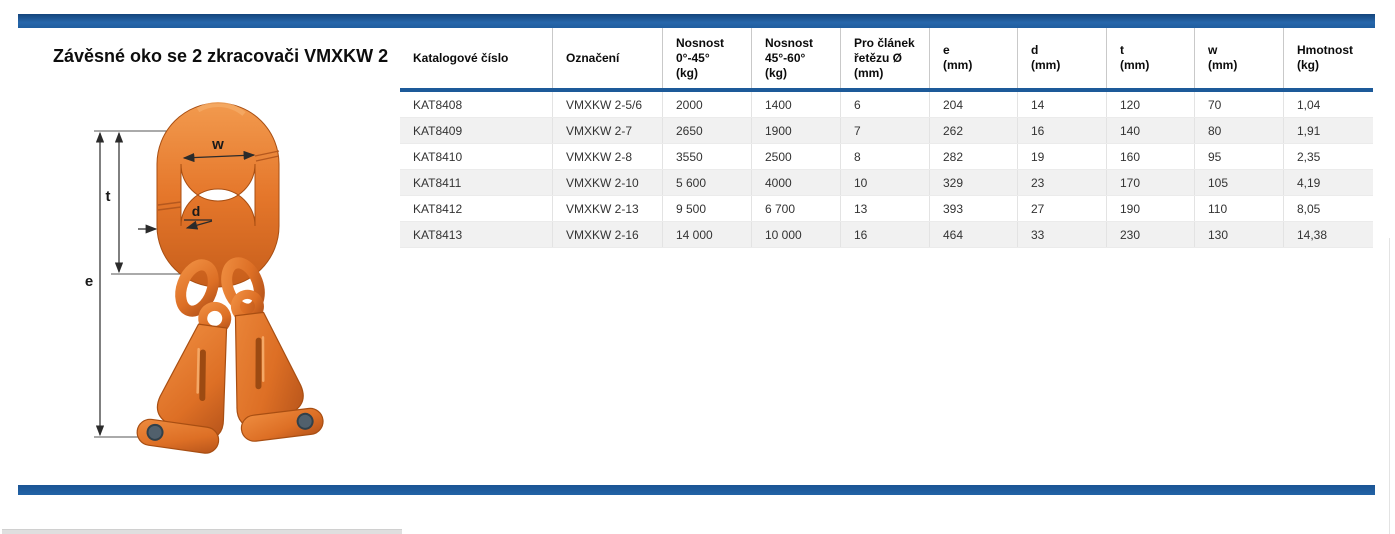 Image resolution: width=1395 pixels, height=534 pixels. Describe the element at coordinates (1389, 386) in the screenshot. I see `page-edge-line` at that location.